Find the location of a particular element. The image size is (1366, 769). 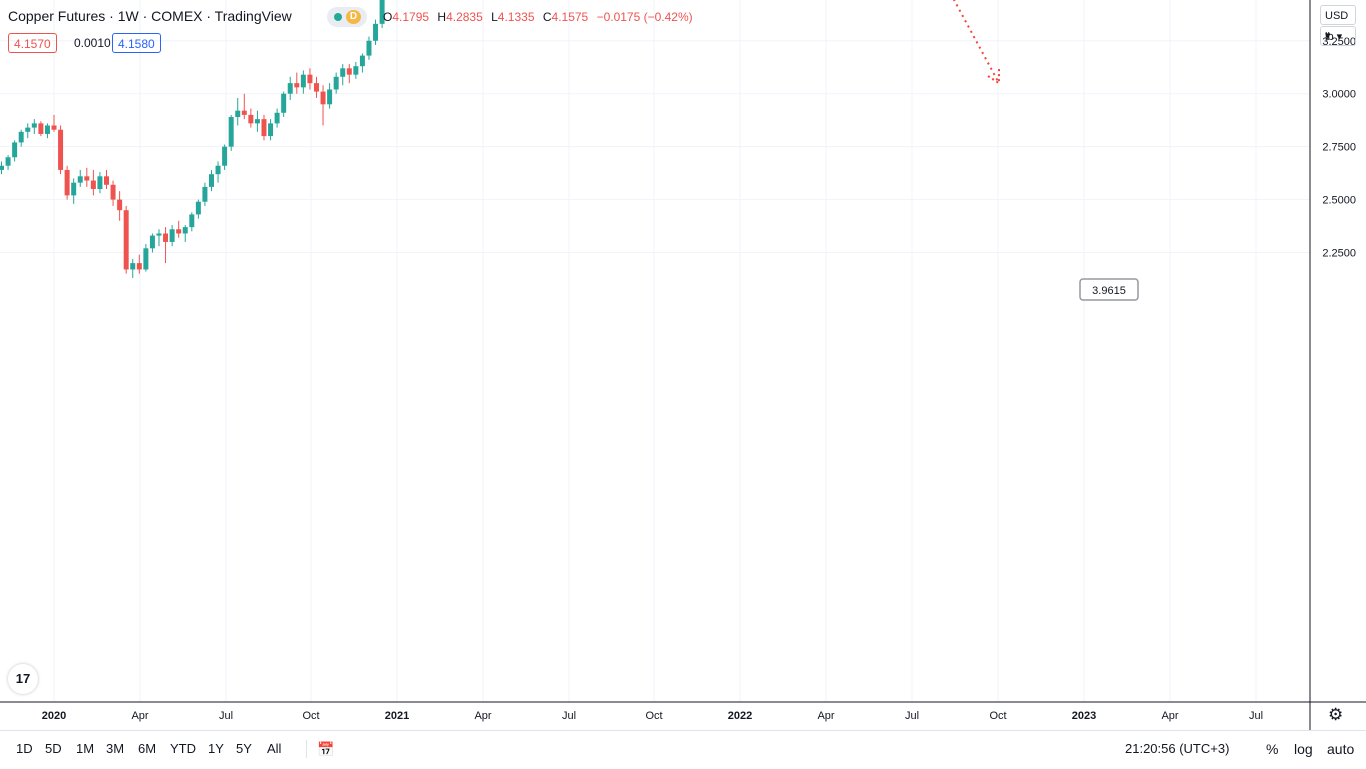

x-tick-label: 2022 is located at coordinates (740, 716).